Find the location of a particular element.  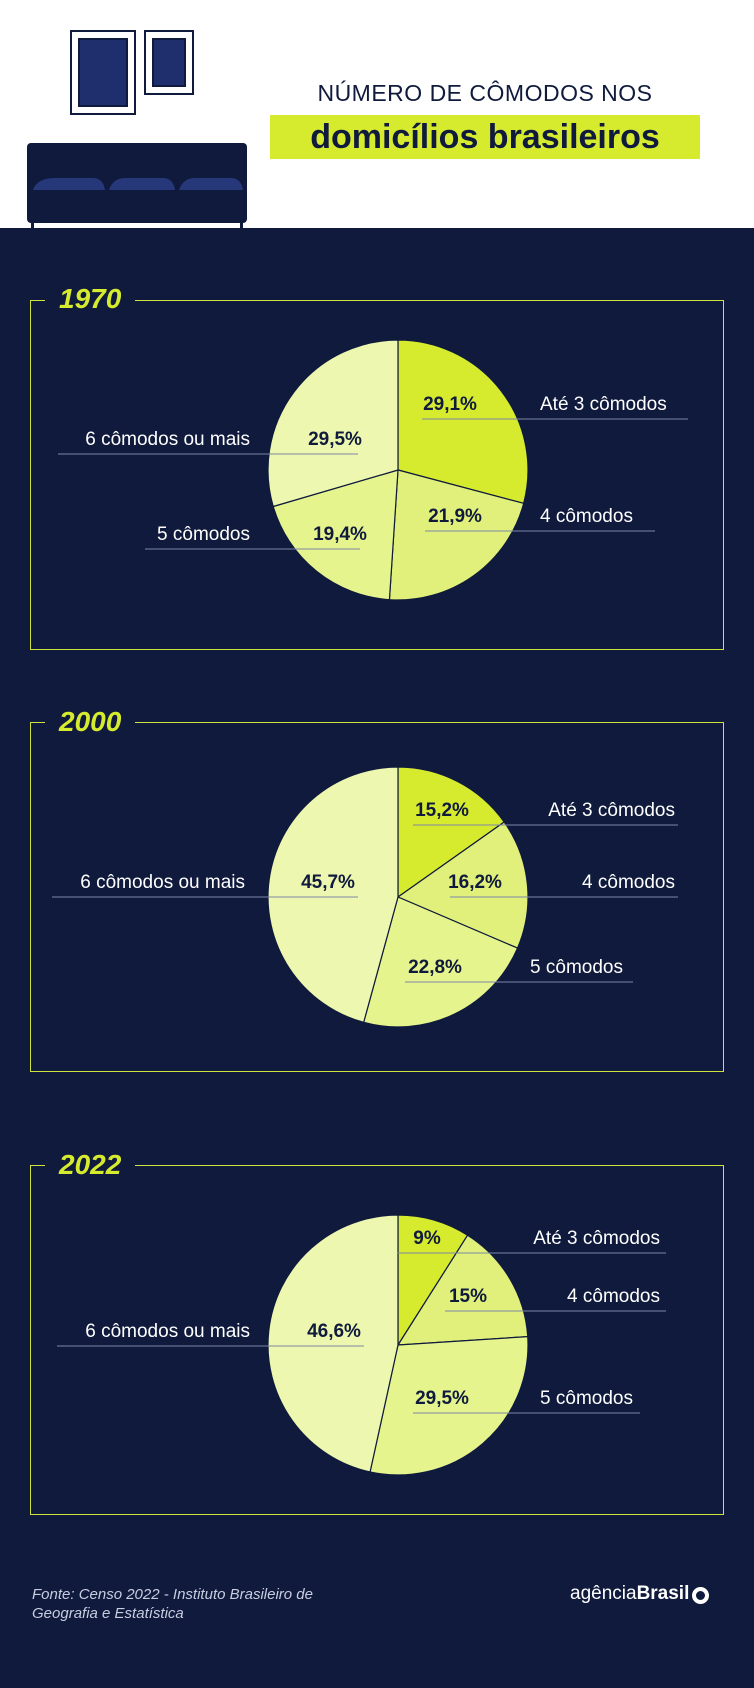

value-label-1970-2: 19,4% is located at coordinates (340, 534).